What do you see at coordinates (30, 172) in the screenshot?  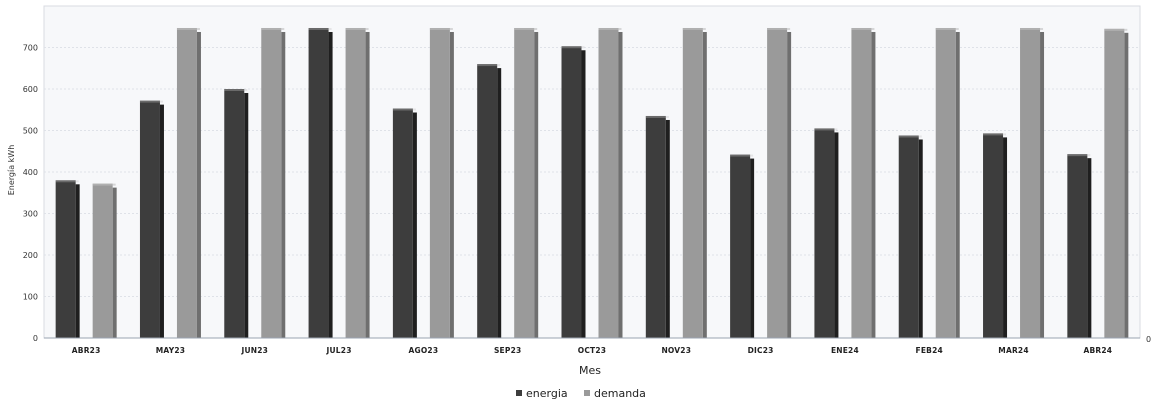 I see `y-tick-label: 400` at bounding box center [30, 172].